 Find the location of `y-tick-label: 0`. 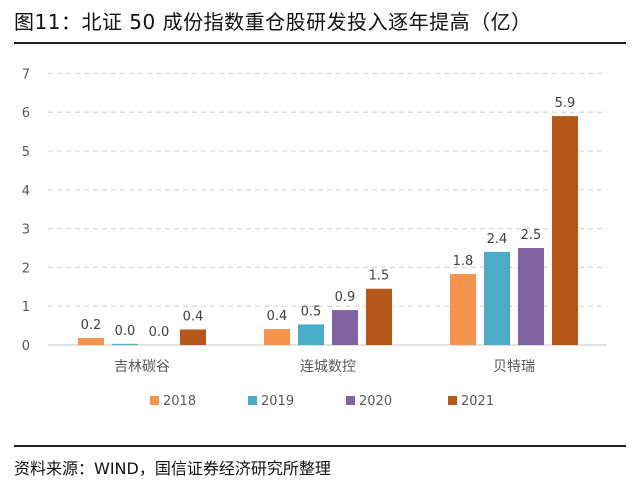

y-tick-label: 0 is located at coordinates (26, 346).